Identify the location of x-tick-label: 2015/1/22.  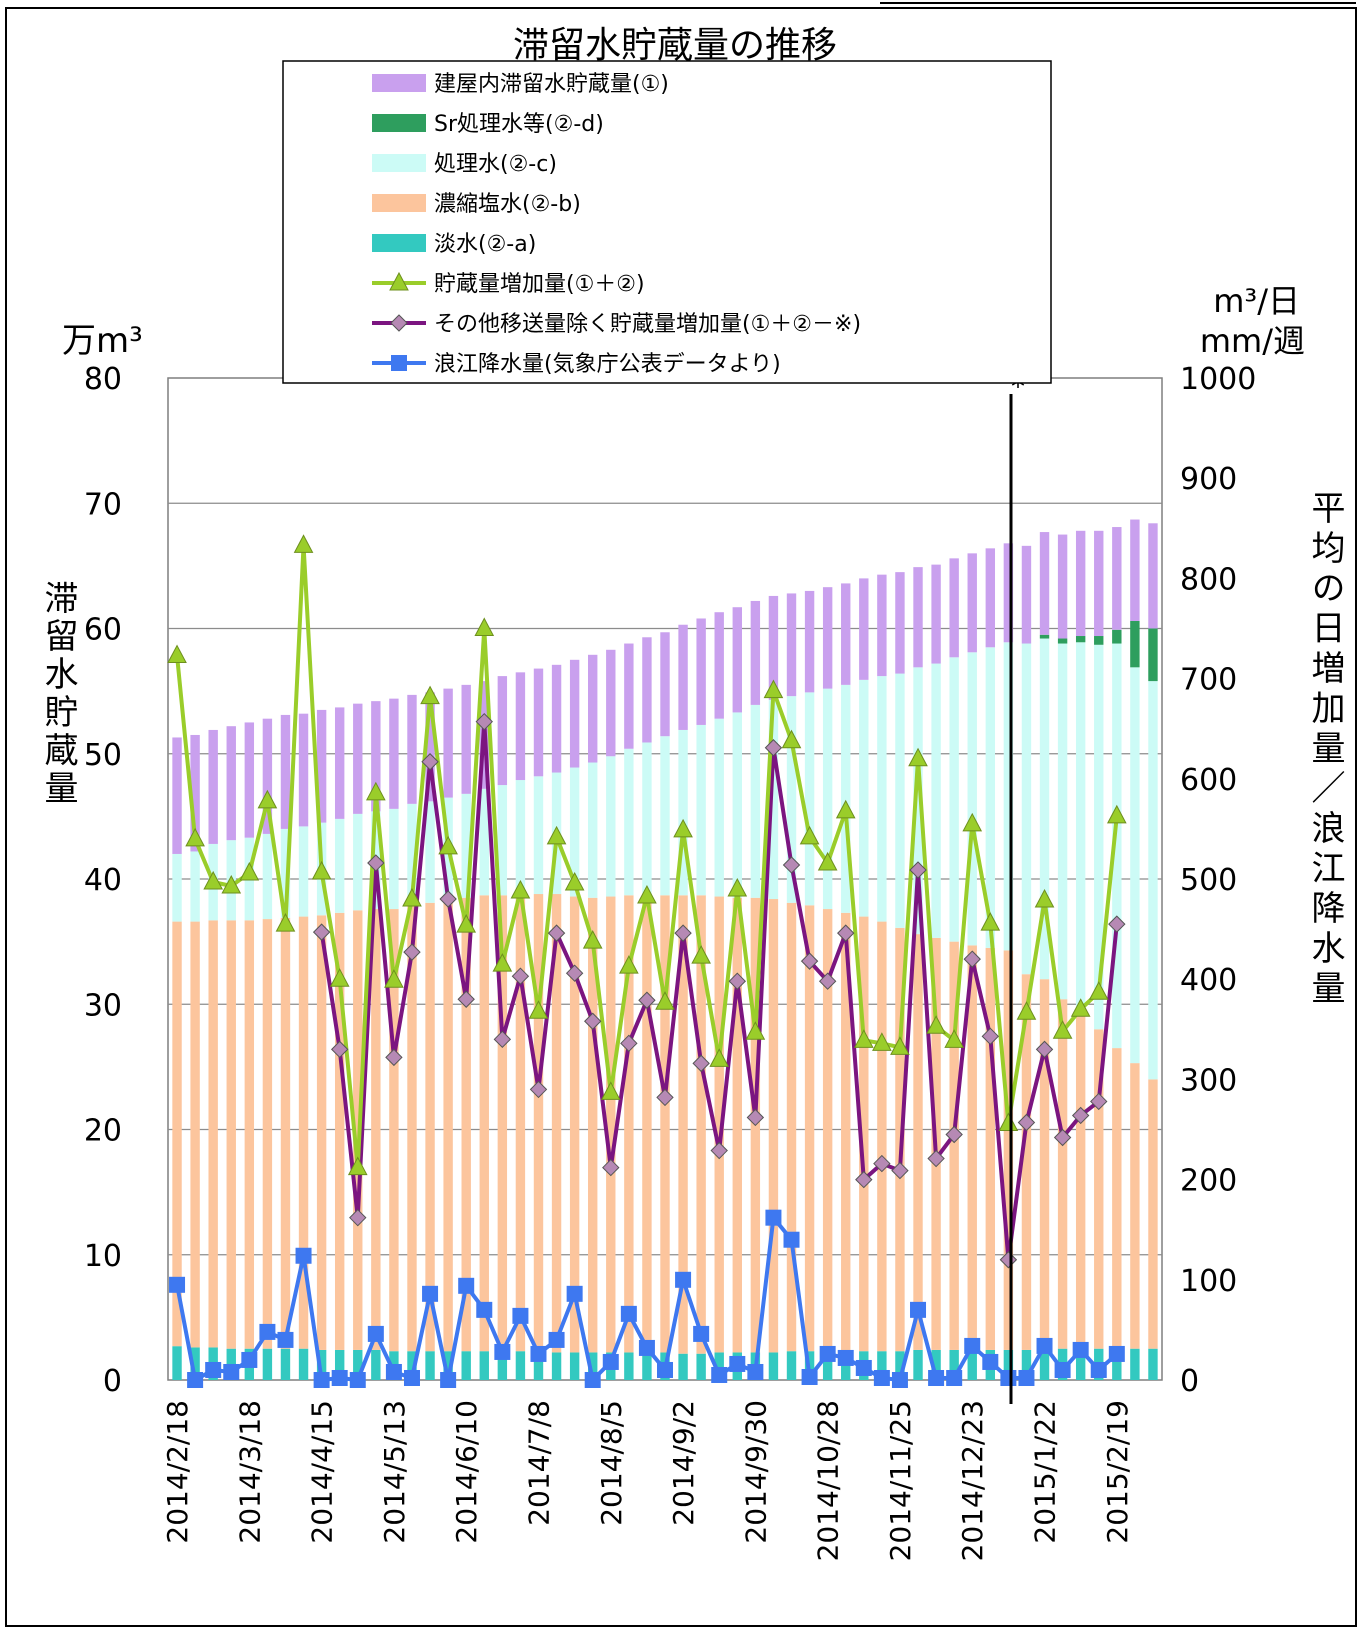
(1045, 1472).